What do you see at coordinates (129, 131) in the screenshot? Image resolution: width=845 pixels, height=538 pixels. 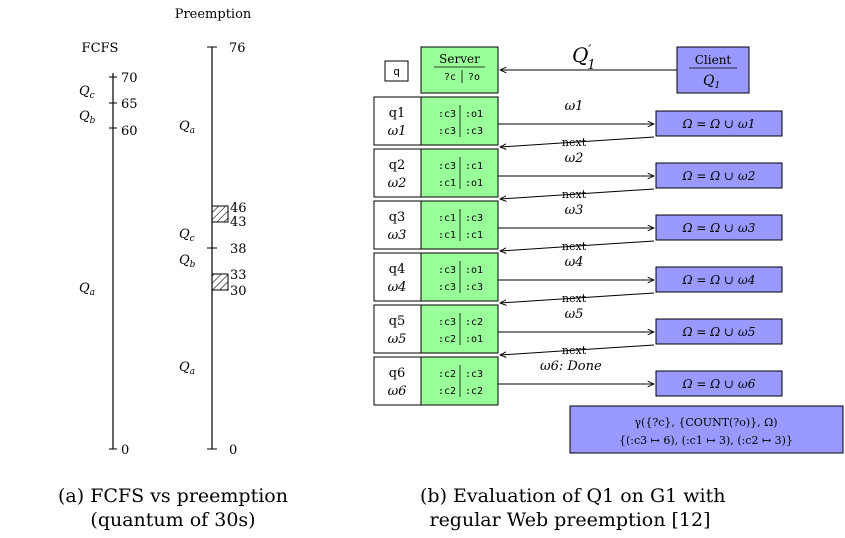 I see `fcfs-tick-label-60: 60` at bounding box center [129, 131].